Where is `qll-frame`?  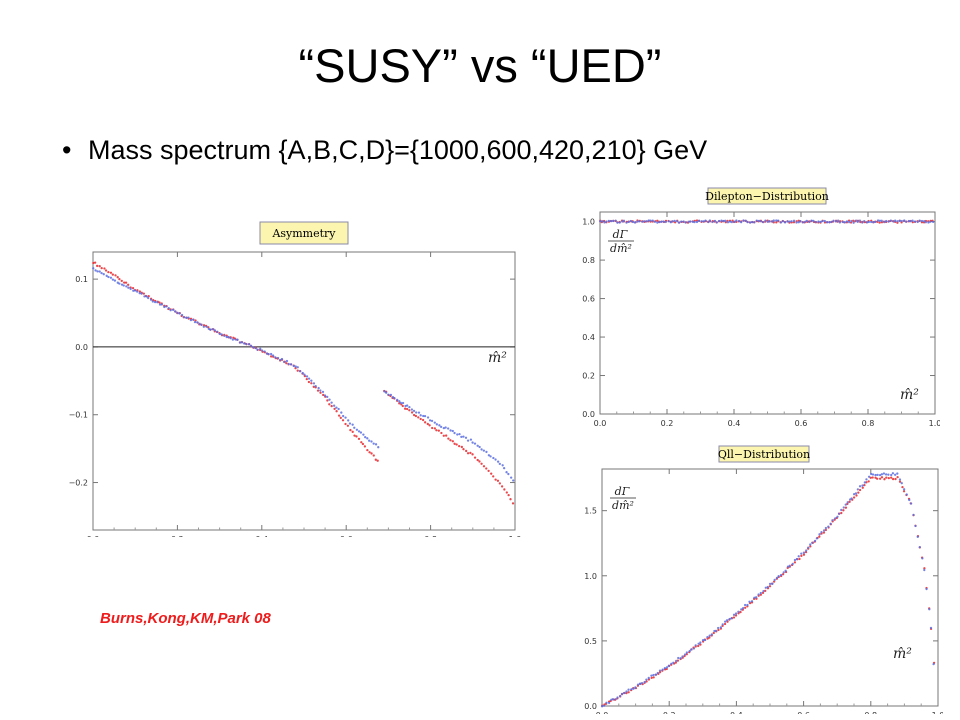
qll-frame is located at coordinates (770, 587).